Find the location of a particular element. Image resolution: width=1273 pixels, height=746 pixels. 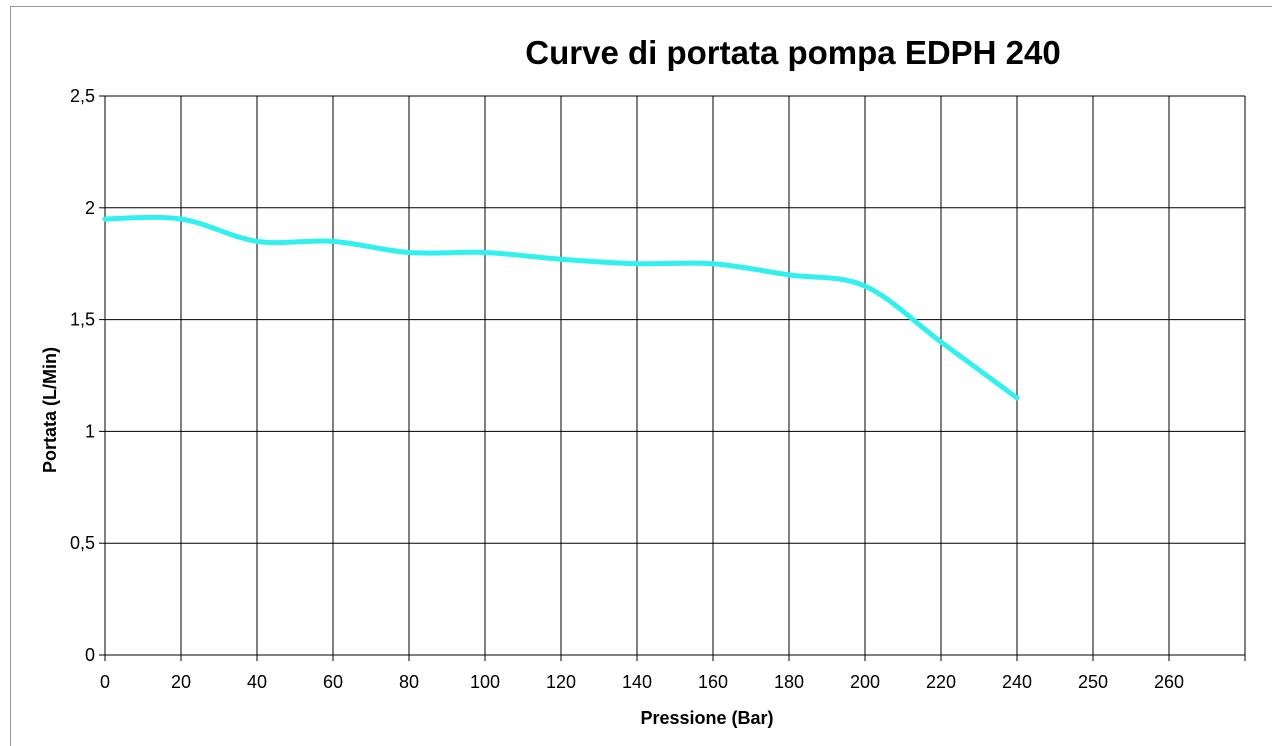

y-tick-label: 2 is located at coordinates (90, 208).